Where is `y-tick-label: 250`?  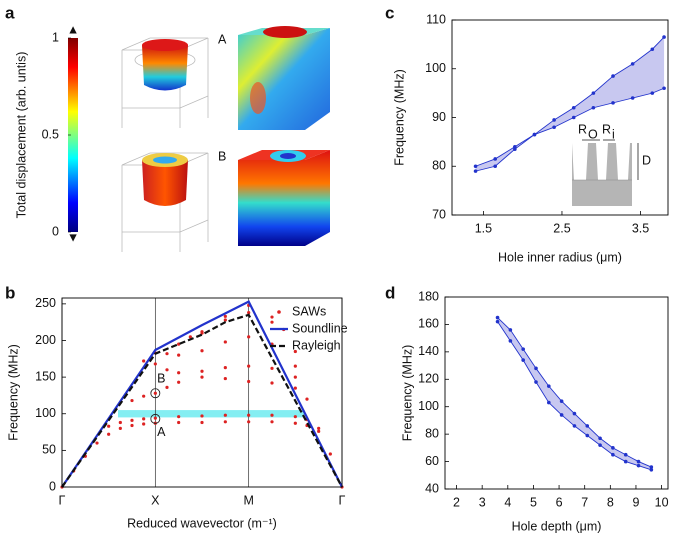 y-tick-label: 250 is located at coordinates (45, 303).